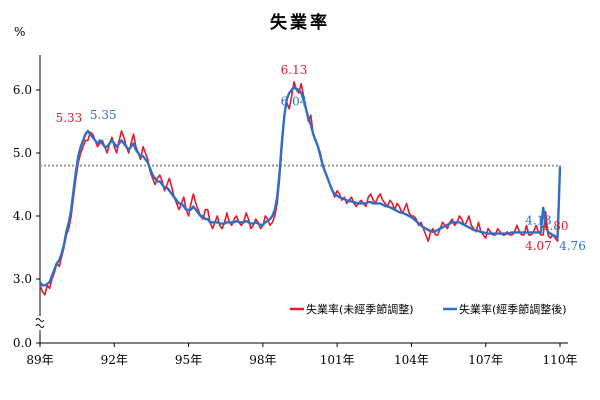 The width and height of the screenshot is (600, 400). I want to click on x-tick-label: 101年, so click(337, 360).